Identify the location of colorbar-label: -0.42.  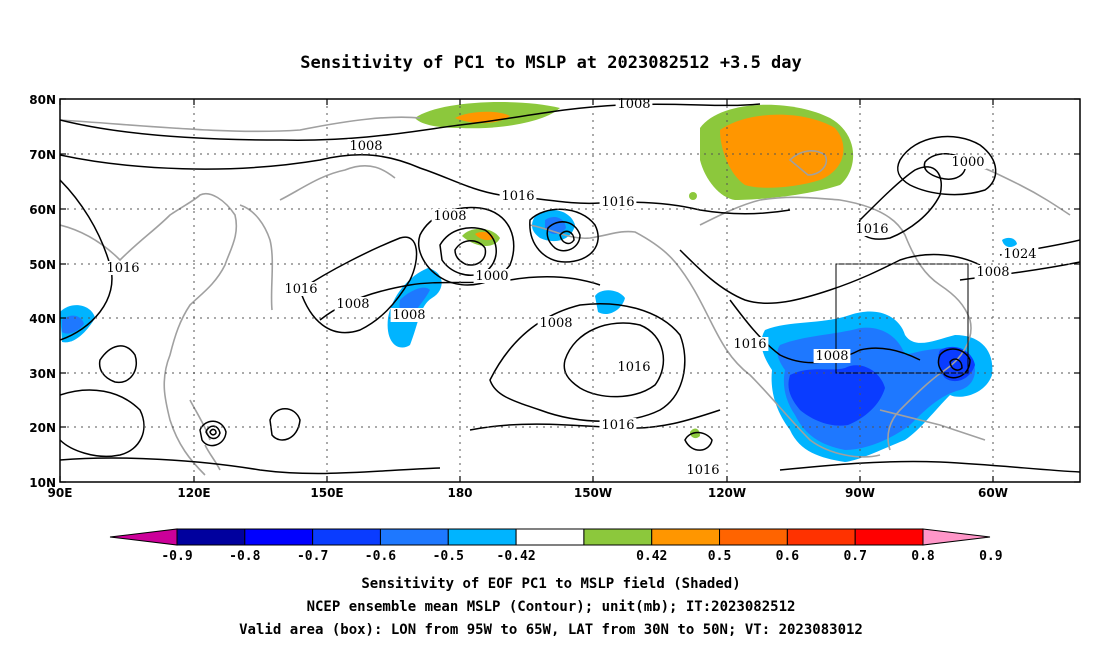
(516, 556).